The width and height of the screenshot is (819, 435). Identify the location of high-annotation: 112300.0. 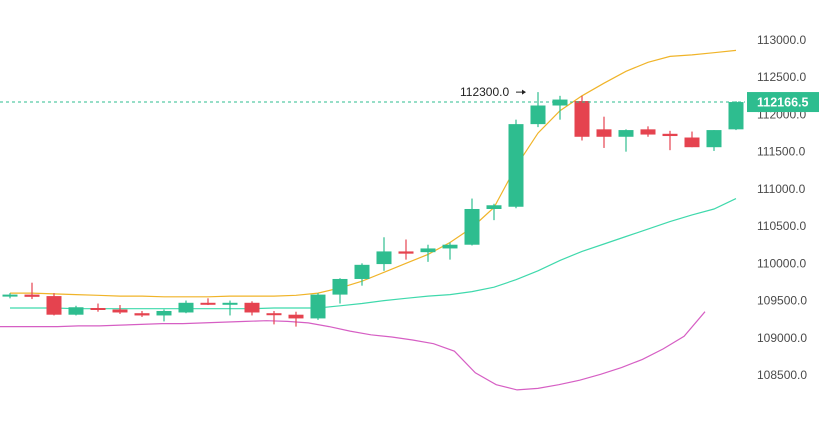
(493, 92).